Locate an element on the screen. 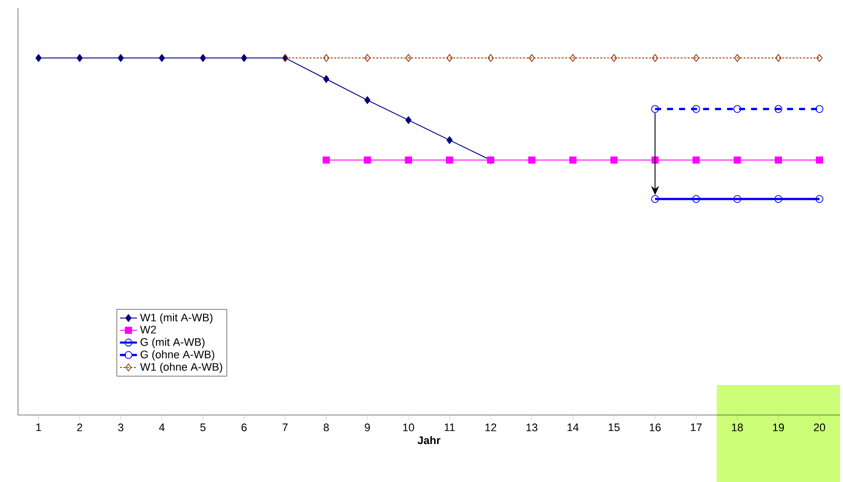 Image resolution: width=843 pixels, height=482 pixels. x-tick-label: 1 is located at coordinates (39, 428).